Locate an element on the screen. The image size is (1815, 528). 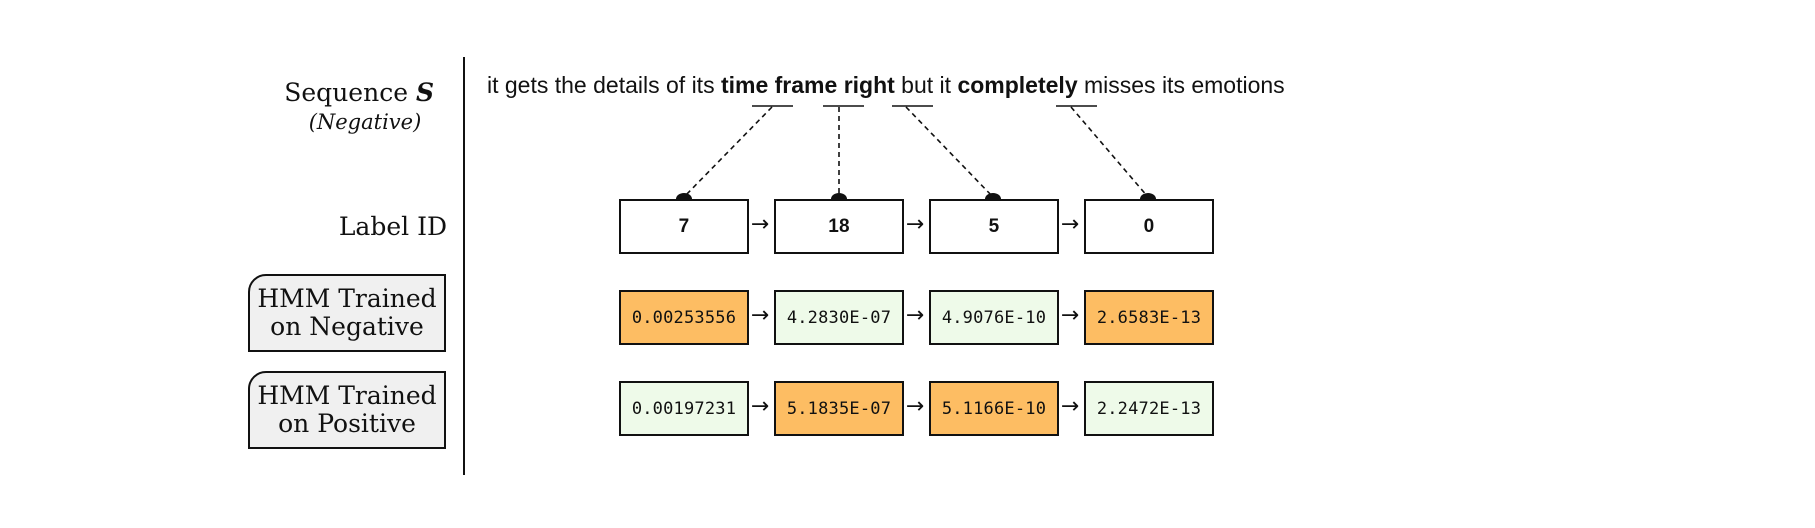
key-word-completely: completely is located at coordinates (1017, 85).